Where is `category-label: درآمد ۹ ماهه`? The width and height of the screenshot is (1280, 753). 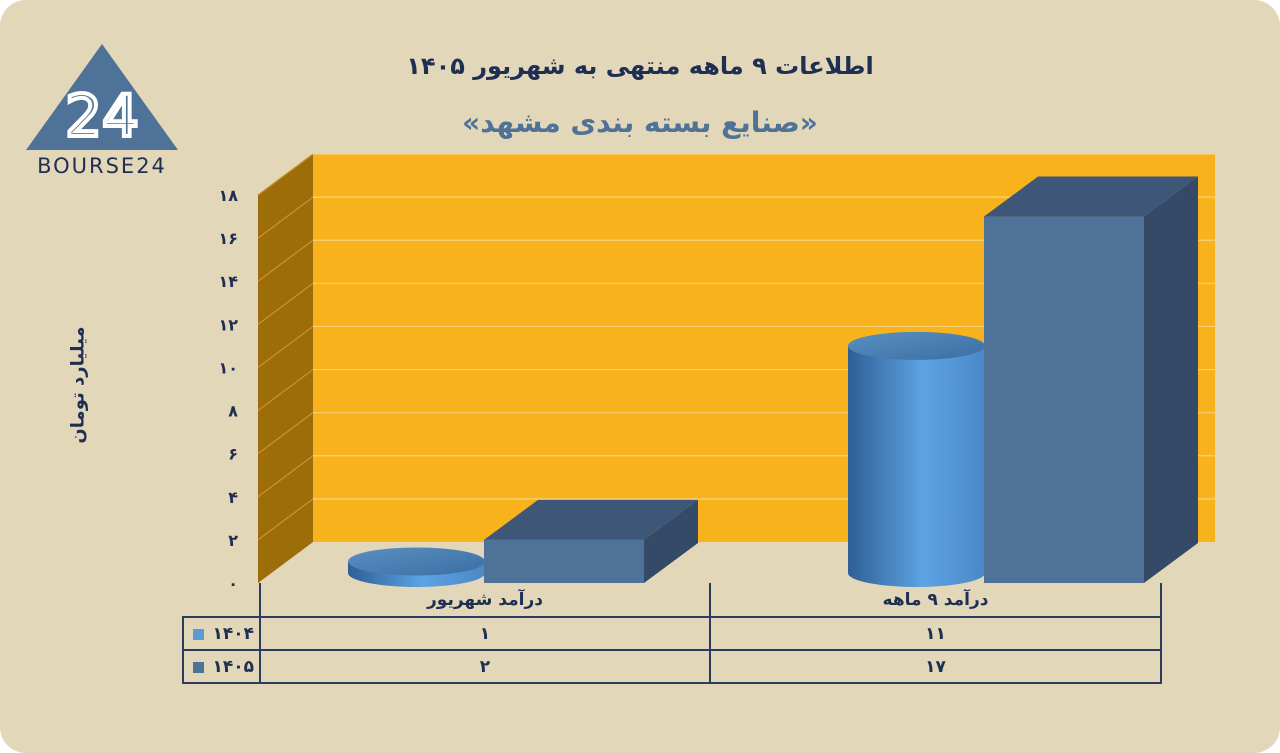
category-label: درآمد ۹ ماهه is located at coordinates (935, 600).